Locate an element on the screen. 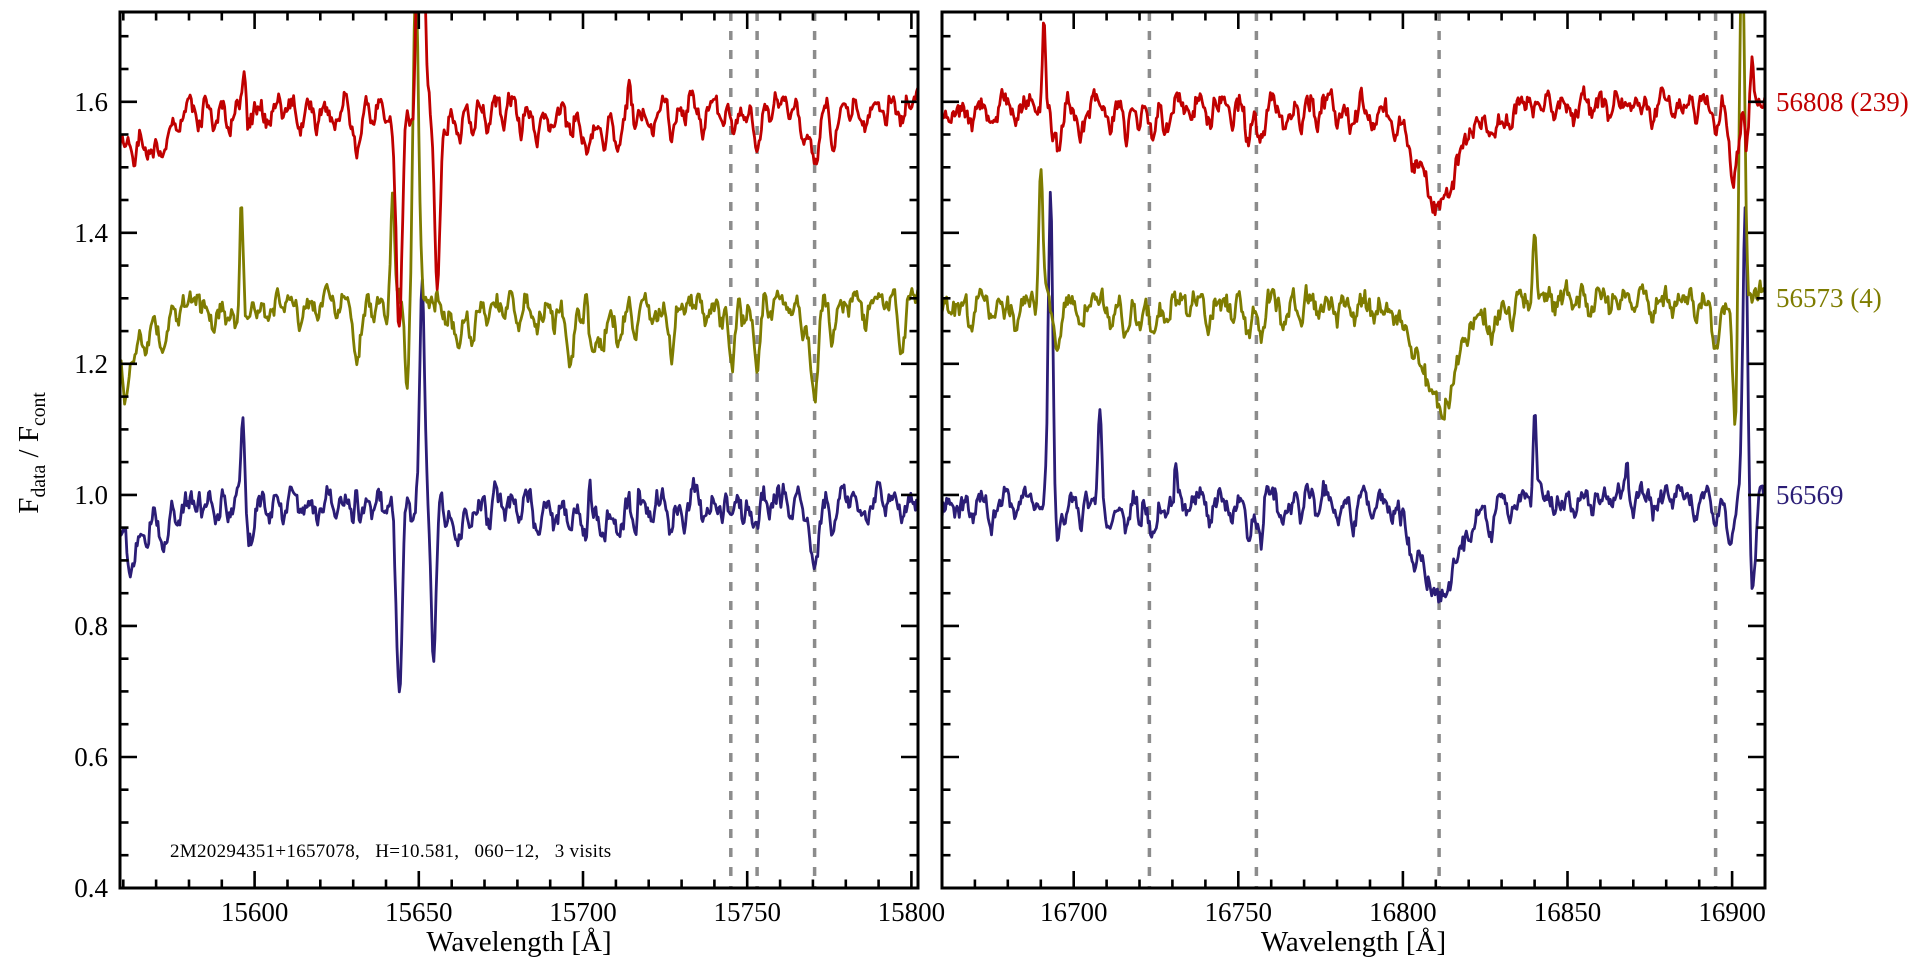  y-tick-label: 0.8 is located at coordinates (91, 625).